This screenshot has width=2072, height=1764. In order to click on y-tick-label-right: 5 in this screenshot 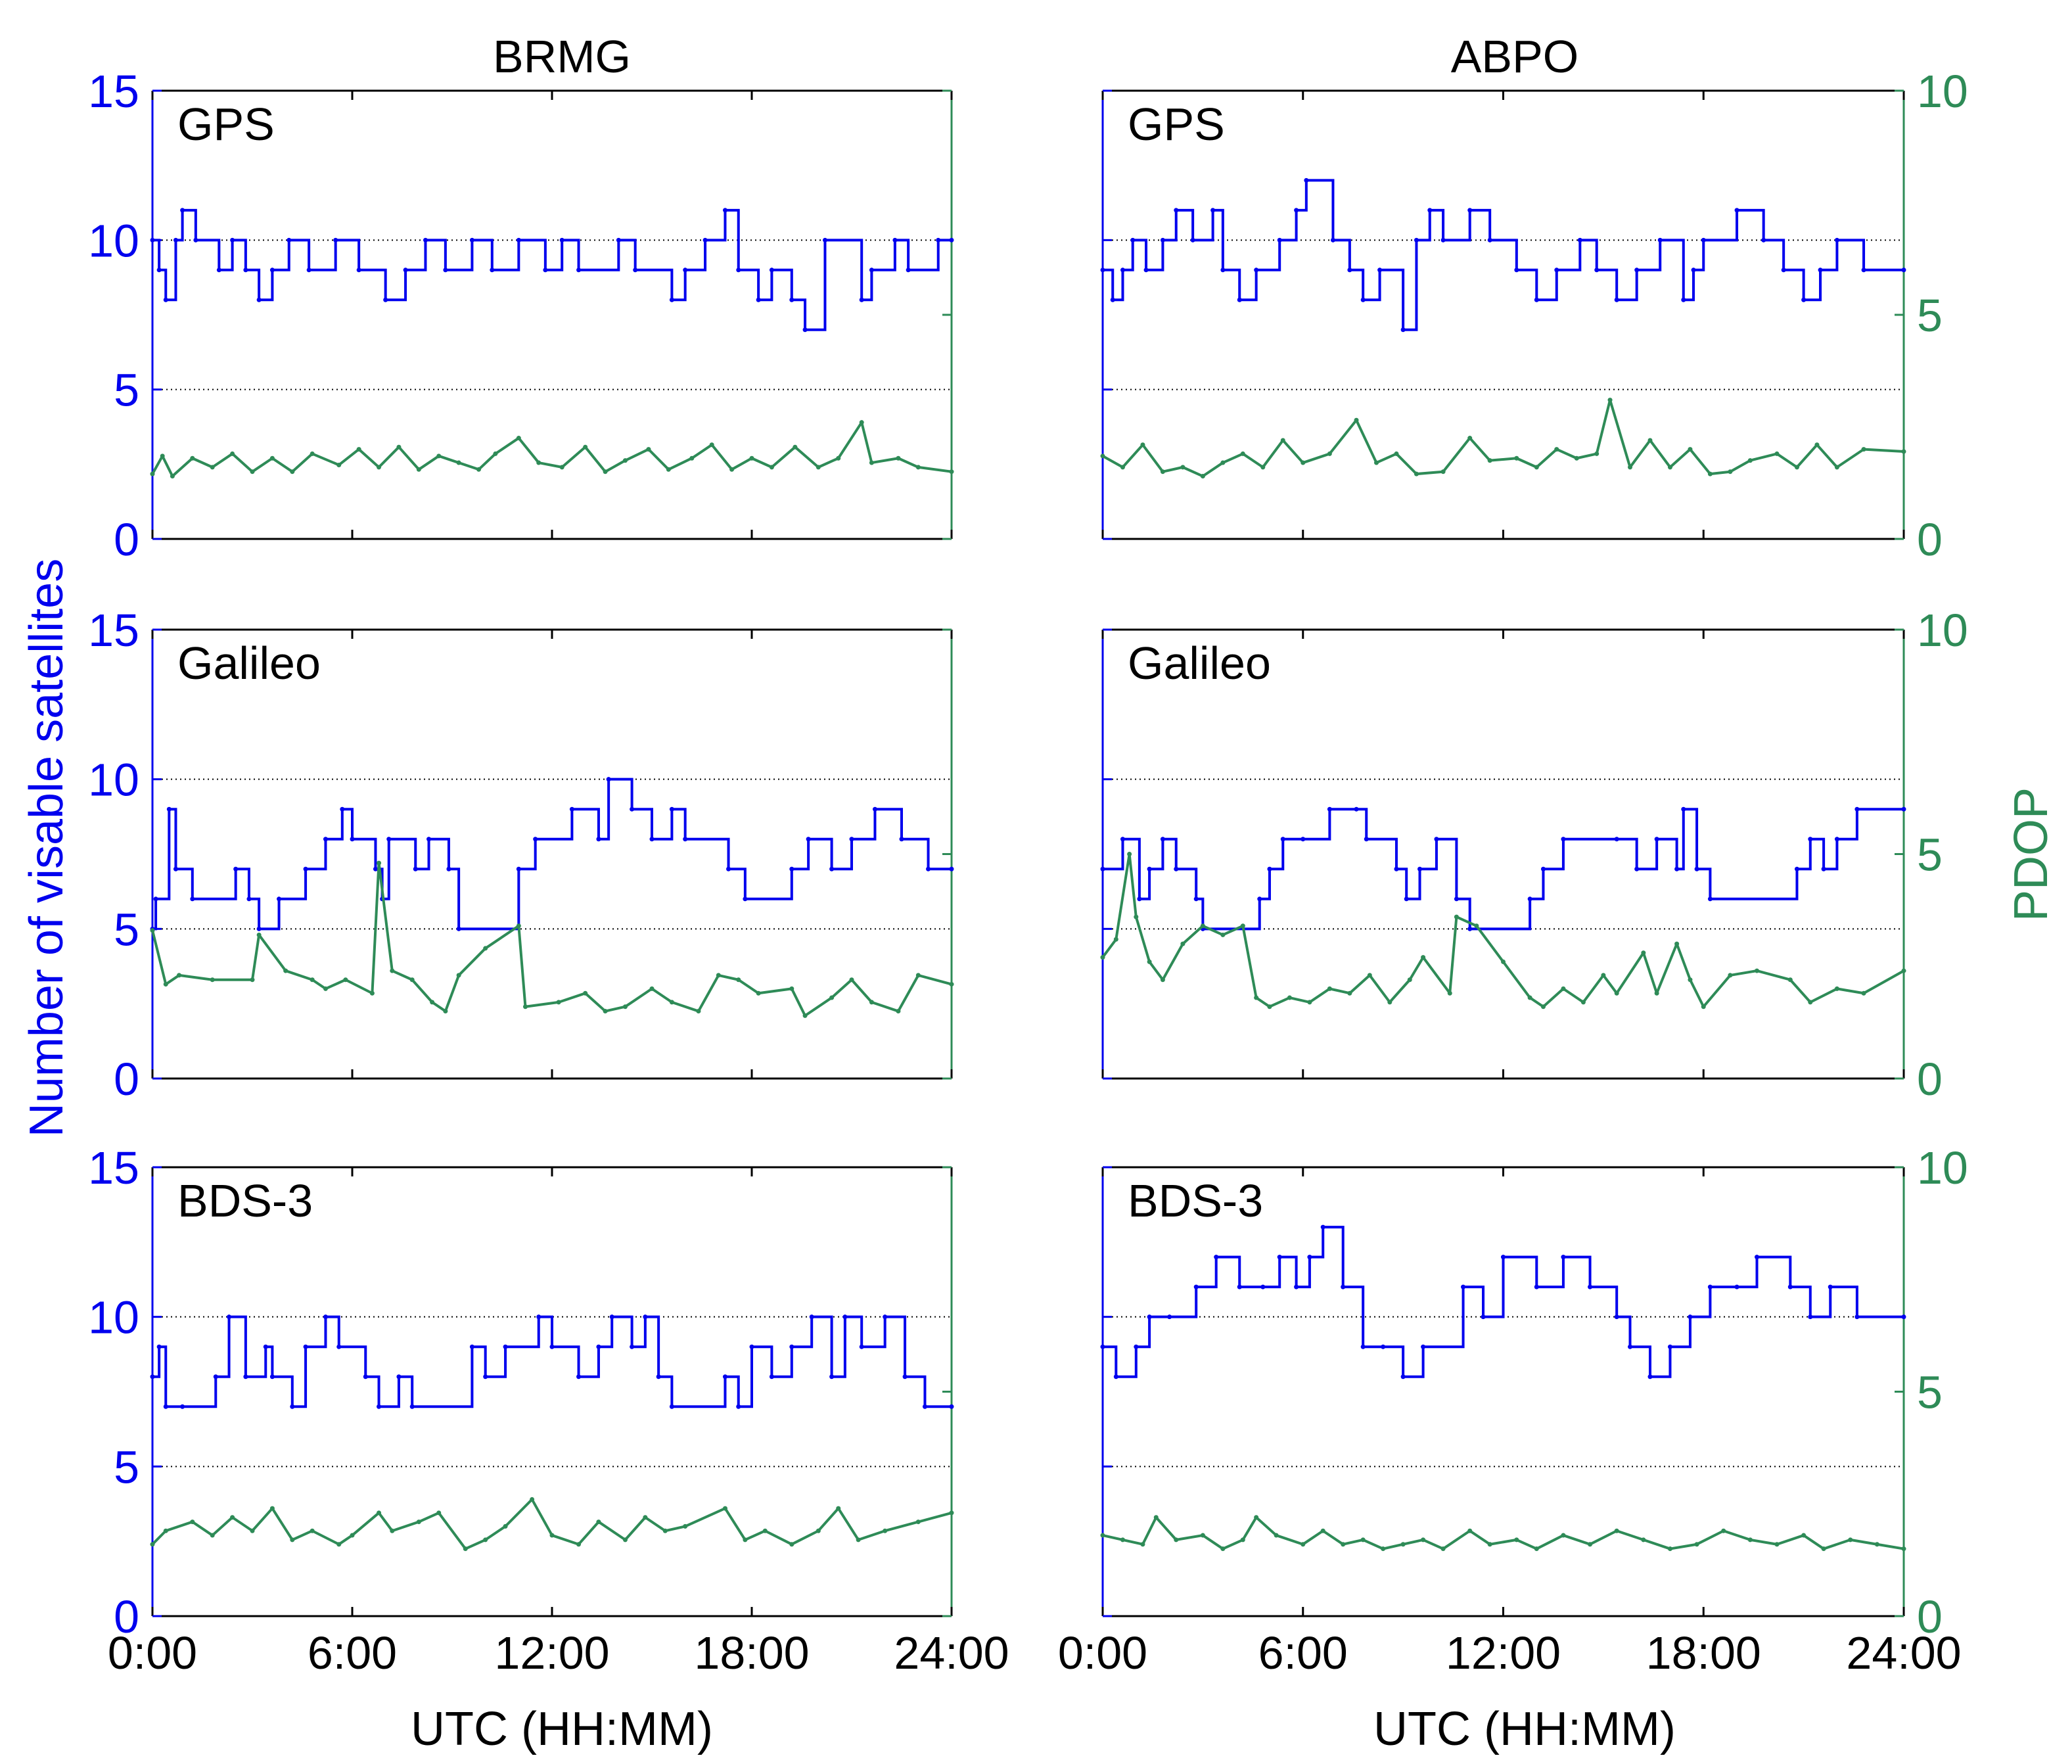, I will do `click(1930, 855)`.